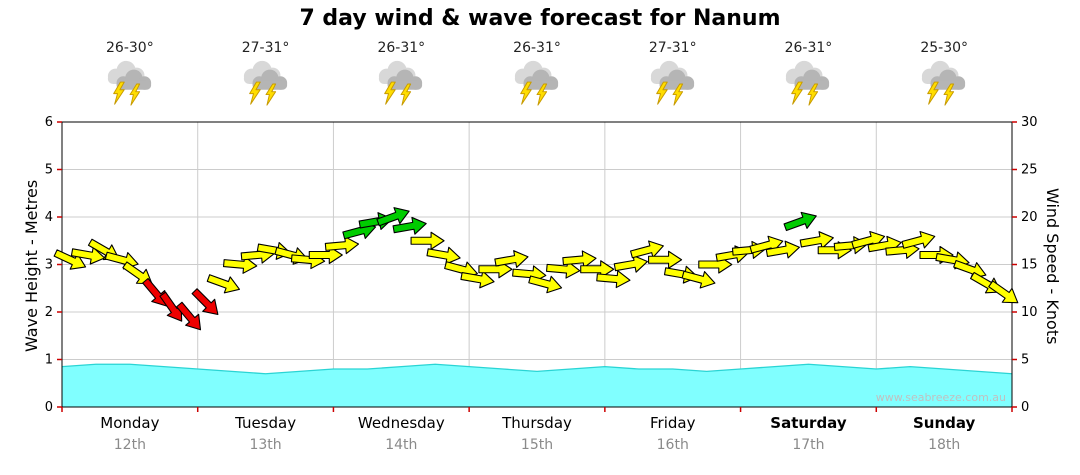 This screenshot has width=1080, height=475. I want to click on day-label-saturday: Saturday 17th, so click(809, 433).